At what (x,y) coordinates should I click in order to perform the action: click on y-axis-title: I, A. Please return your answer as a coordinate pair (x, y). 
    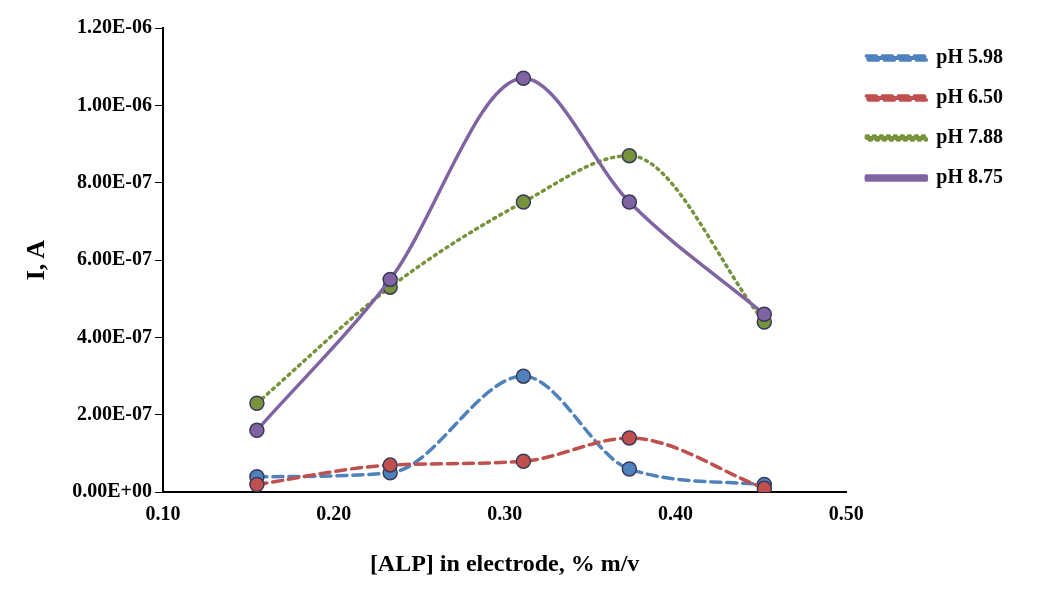
    Looking at the image, I should click on (36, 260).